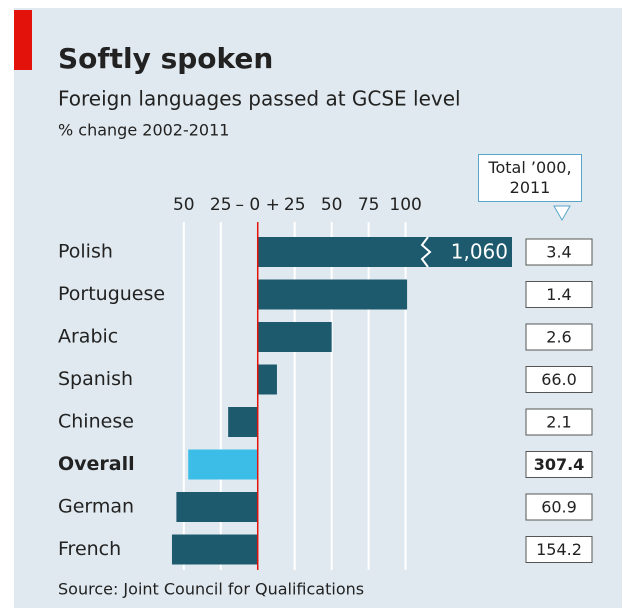  I want to click on category-label: Chinese, so click(96, 422).